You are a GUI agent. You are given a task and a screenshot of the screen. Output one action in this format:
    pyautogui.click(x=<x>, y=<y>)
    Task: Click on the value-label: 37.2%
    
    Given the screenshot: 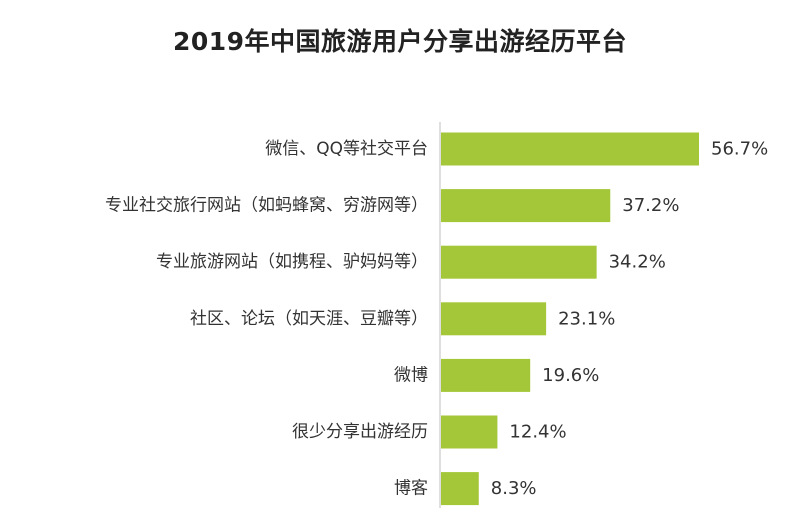 What is the action you would take?
    pyautogui.click(x=650, y=205)
    